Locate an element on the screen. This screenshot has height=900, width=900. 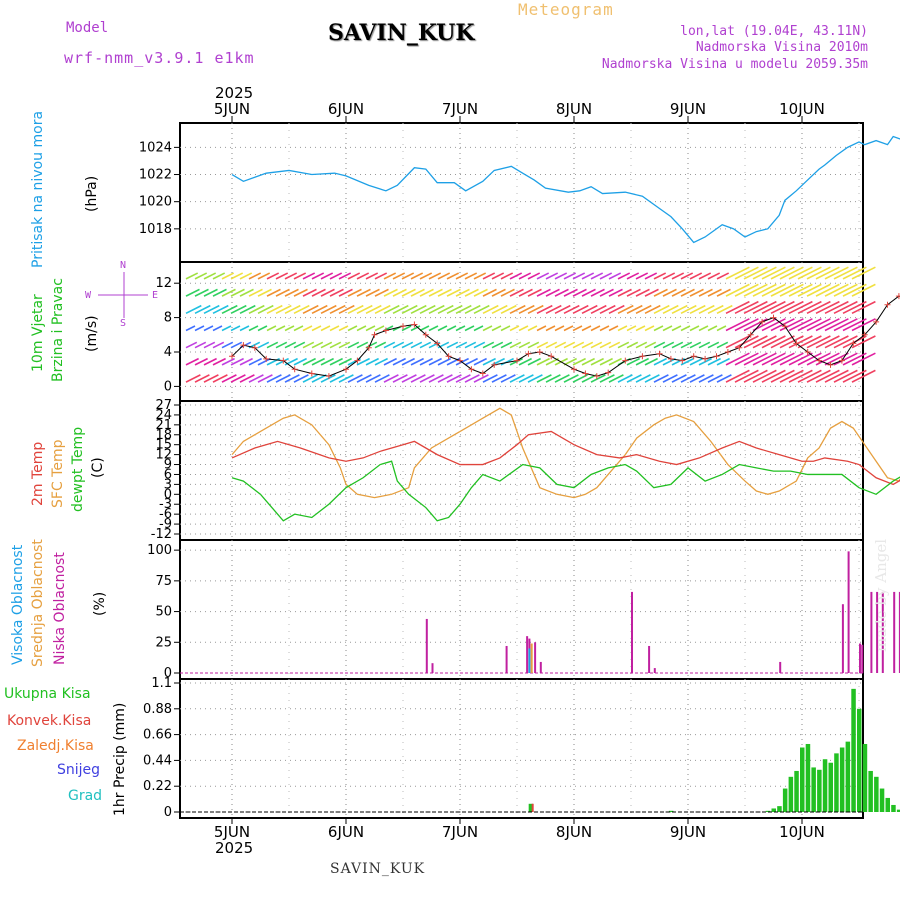
y-tick-label: 0.22 is located at coordinates (157, 786).